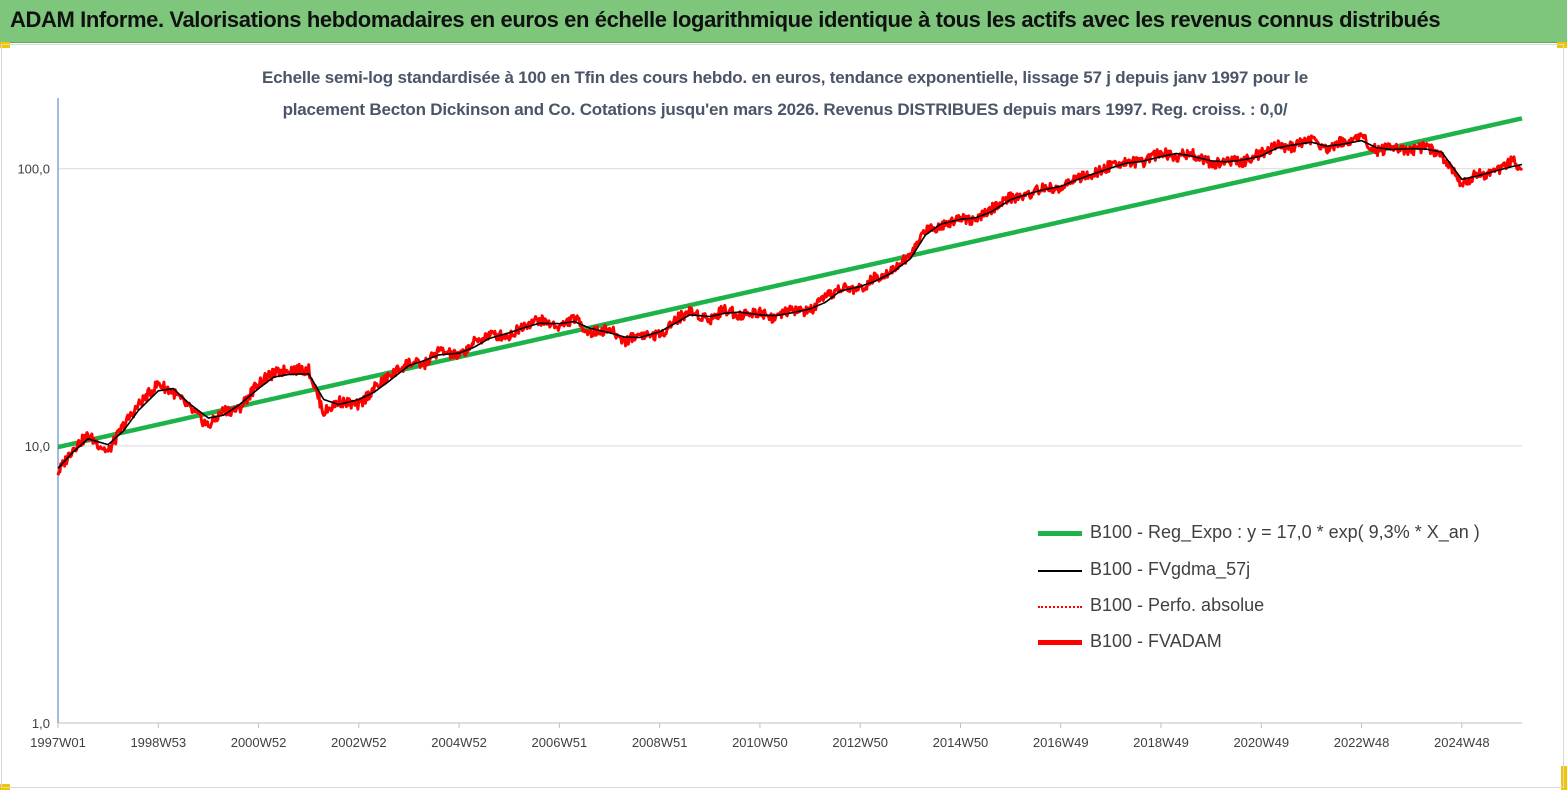  I want to click on corner-marker-top-right, so click(1562, 45).